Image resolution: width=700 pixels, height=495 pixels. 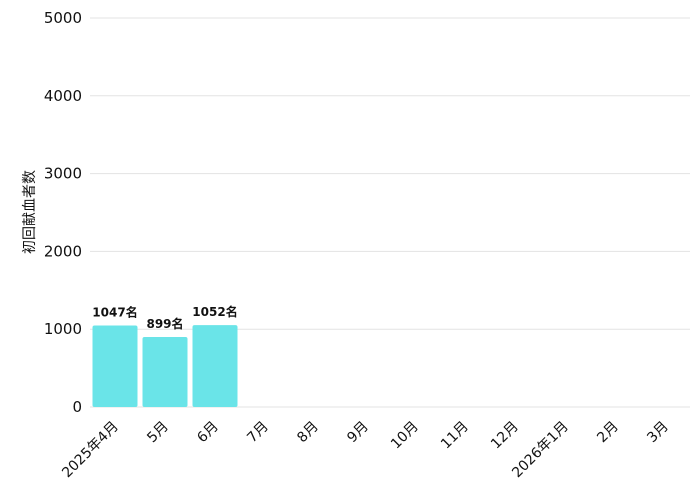 I want to click on data-label: 1047名, so click(x=114, y=312).